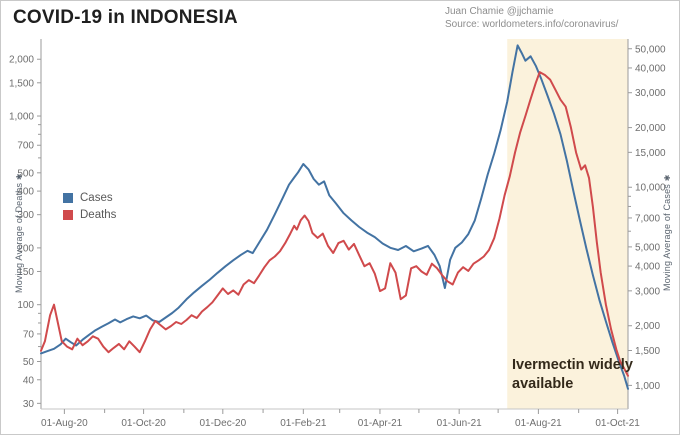  What do you see at coordinates (650, 188) in the screenshot?
I see `right-axis-tick-label: 10,000` at bounding box center [650, 188].